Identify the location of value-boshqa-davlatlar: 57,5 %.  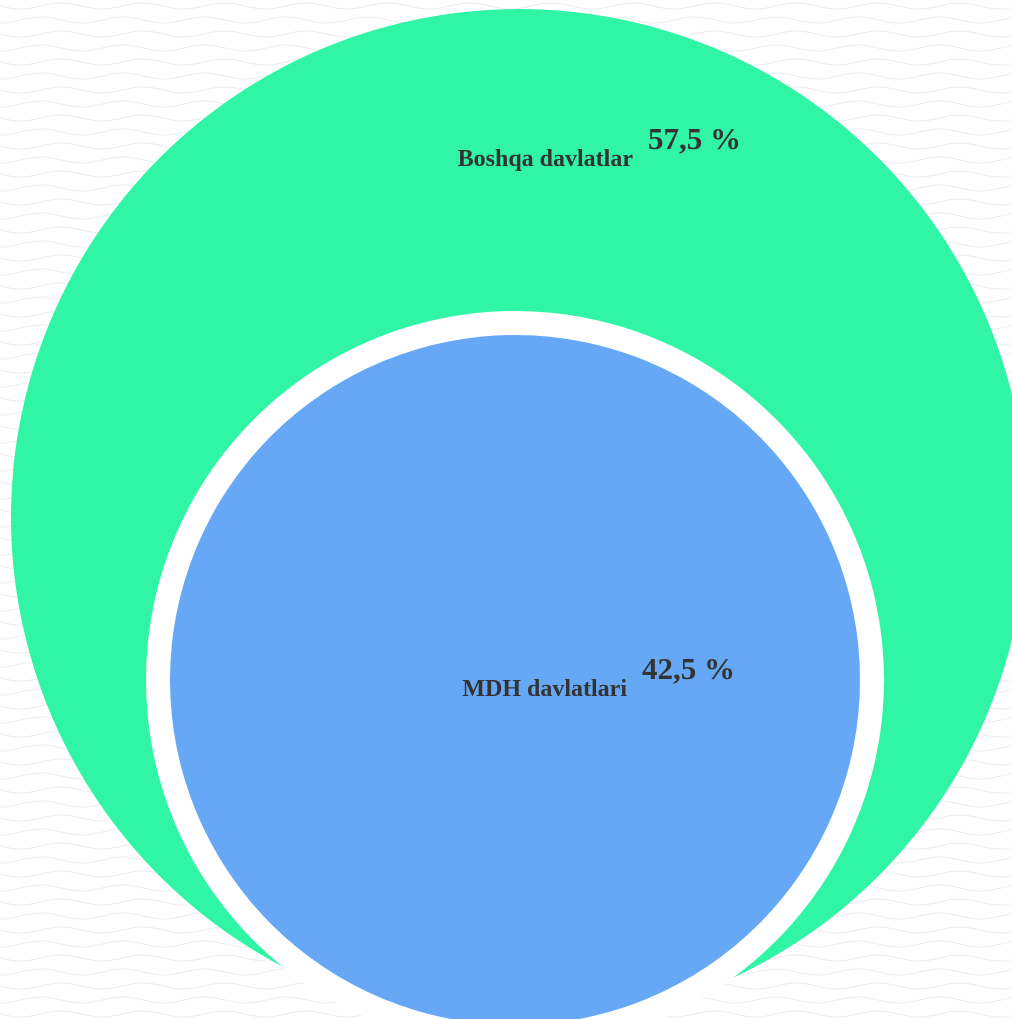
(694, 138).